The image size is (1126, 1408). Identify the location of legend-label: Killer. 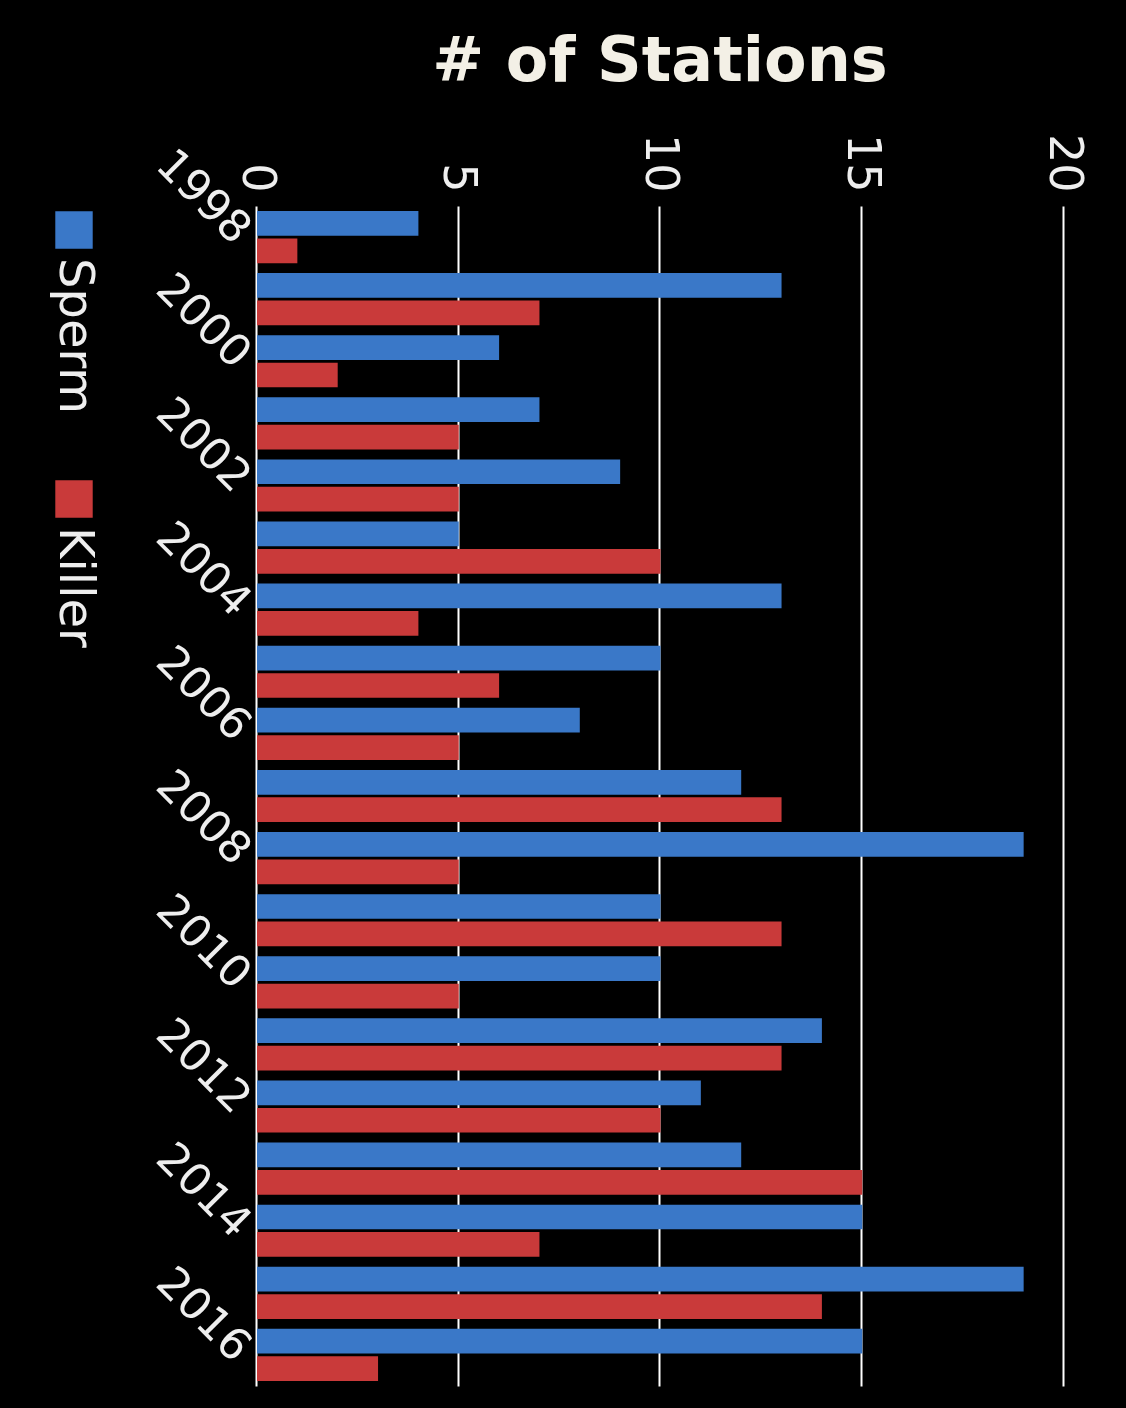
(77, 588).